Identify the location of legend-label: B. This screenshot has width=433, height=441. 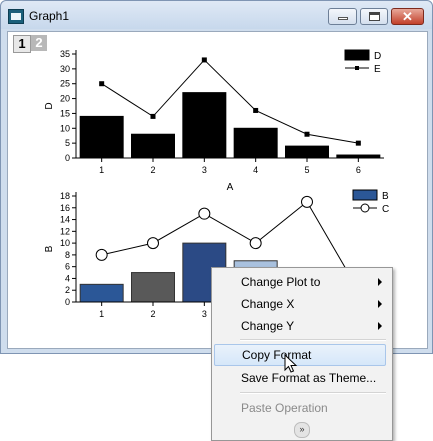
(385, 196).